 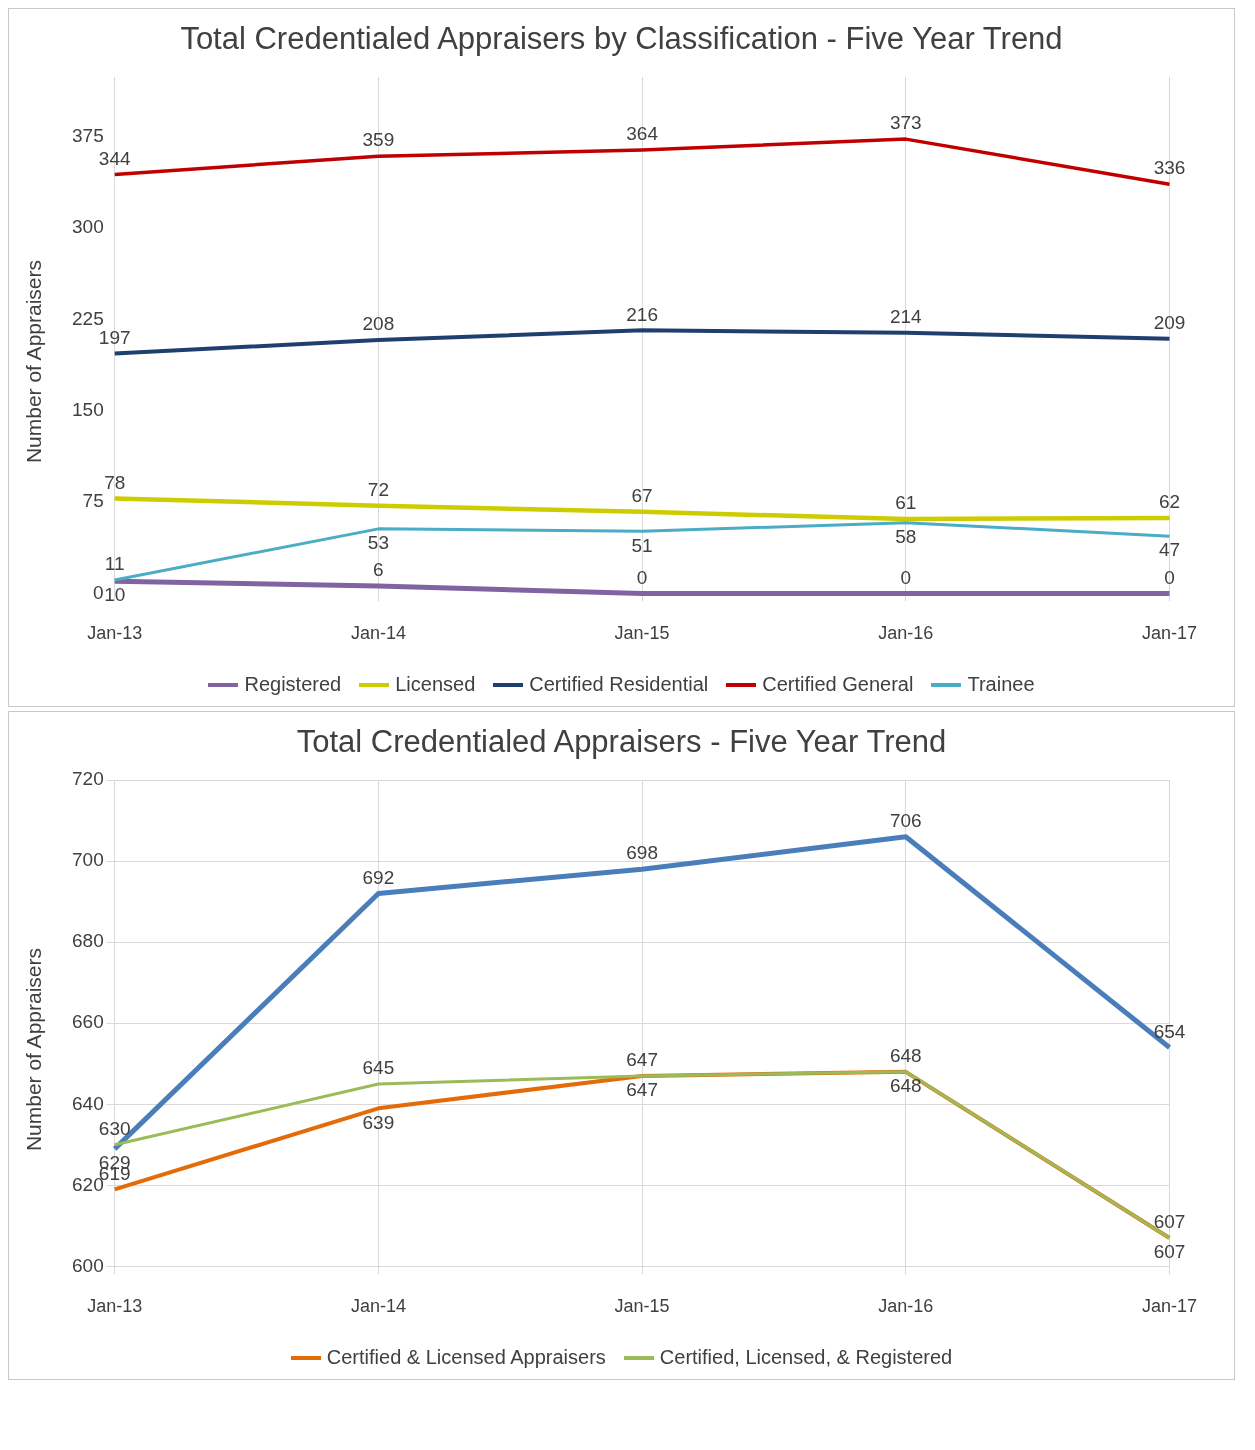 What do you see at coordinates (114, 158) in the screenshot?
I see `data-label: 344` at bounding box center [114, 158].